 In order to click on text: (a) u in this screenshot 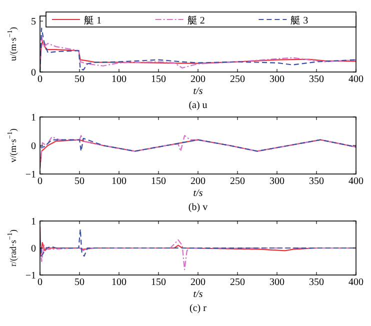, I will do `click(198, 105)`.